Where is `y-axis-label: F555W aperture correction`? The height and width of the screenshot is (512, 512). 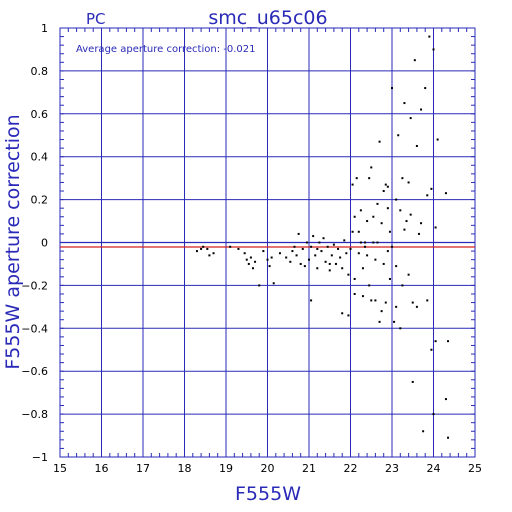
y-axis-label: F555W aperture correction is located at coordinates (13, 241).